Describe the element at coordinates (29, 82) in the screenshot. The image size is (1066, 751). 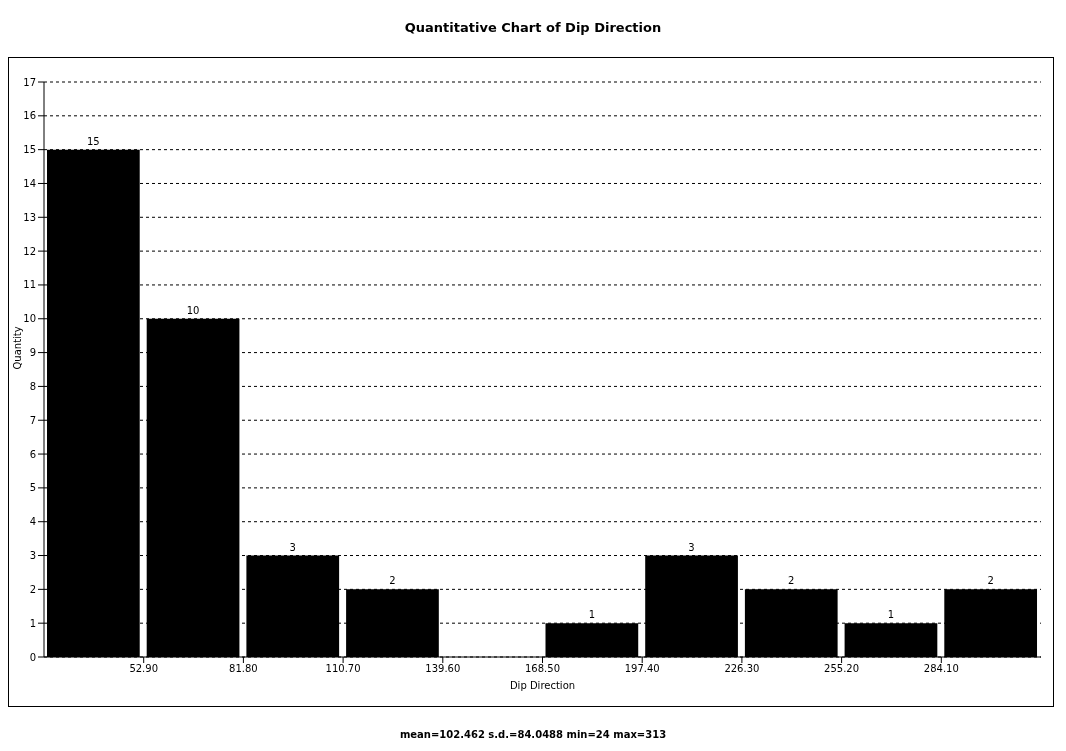
I see `y-tick-label: 17` at that location.